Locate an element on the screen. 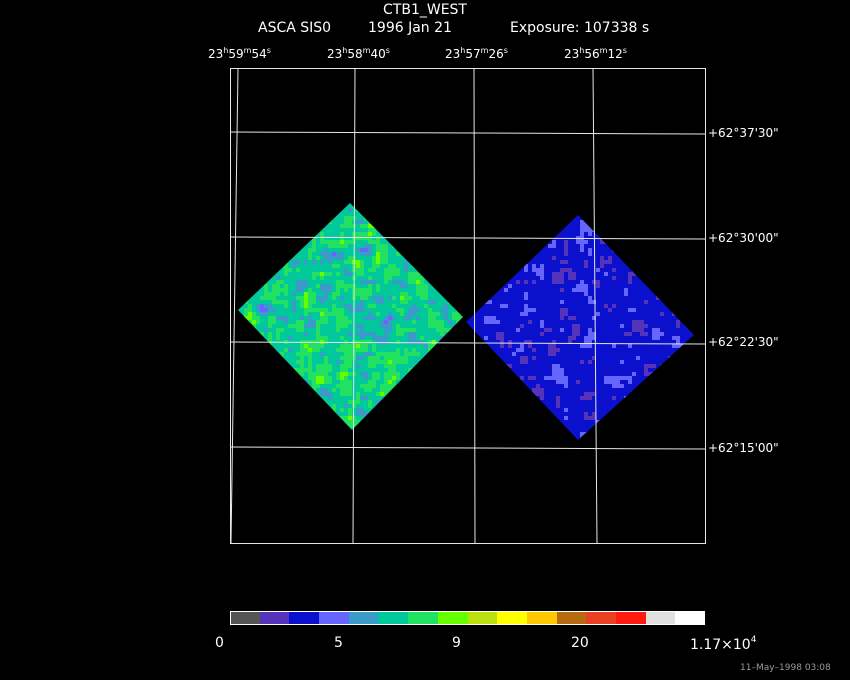  dec-label: +62°15'00" is located at coordinates (743, 448).